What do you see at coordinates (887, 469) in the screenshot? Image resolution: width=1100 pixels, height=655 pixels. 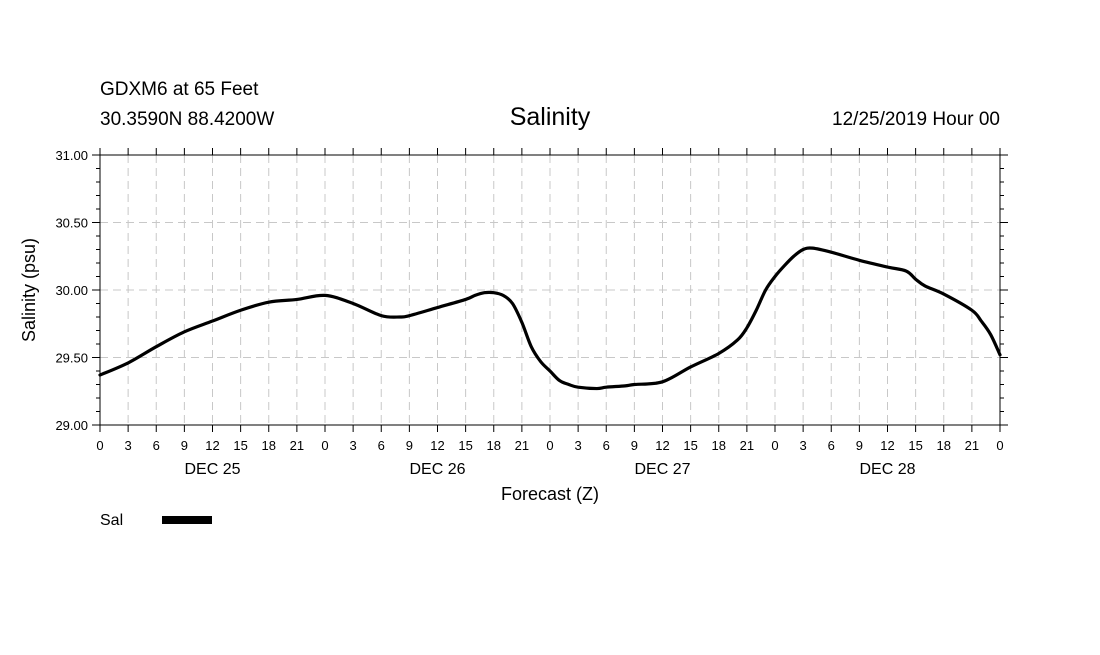 I see `day-label: DEC 28` at bounding box center [887, 469].